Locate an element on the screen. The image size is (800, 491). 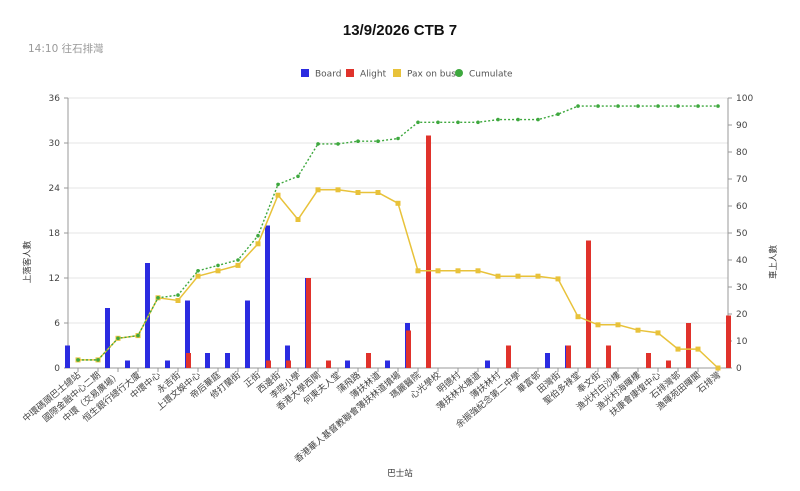
y-right-tick-label: 60 is located at coordinates (742, 207).